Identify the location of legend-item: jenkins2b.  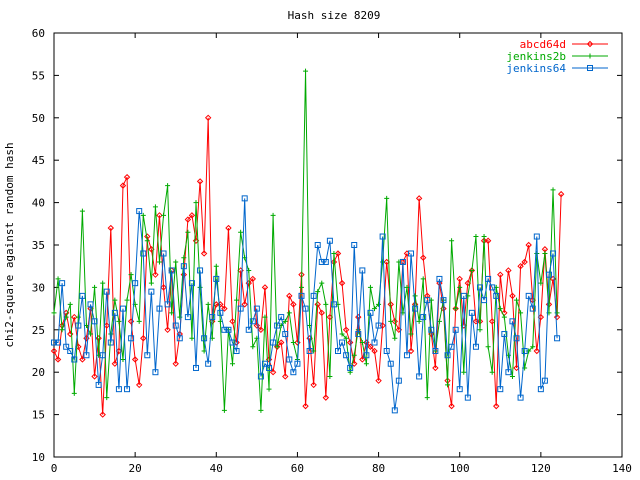
(557, 56).